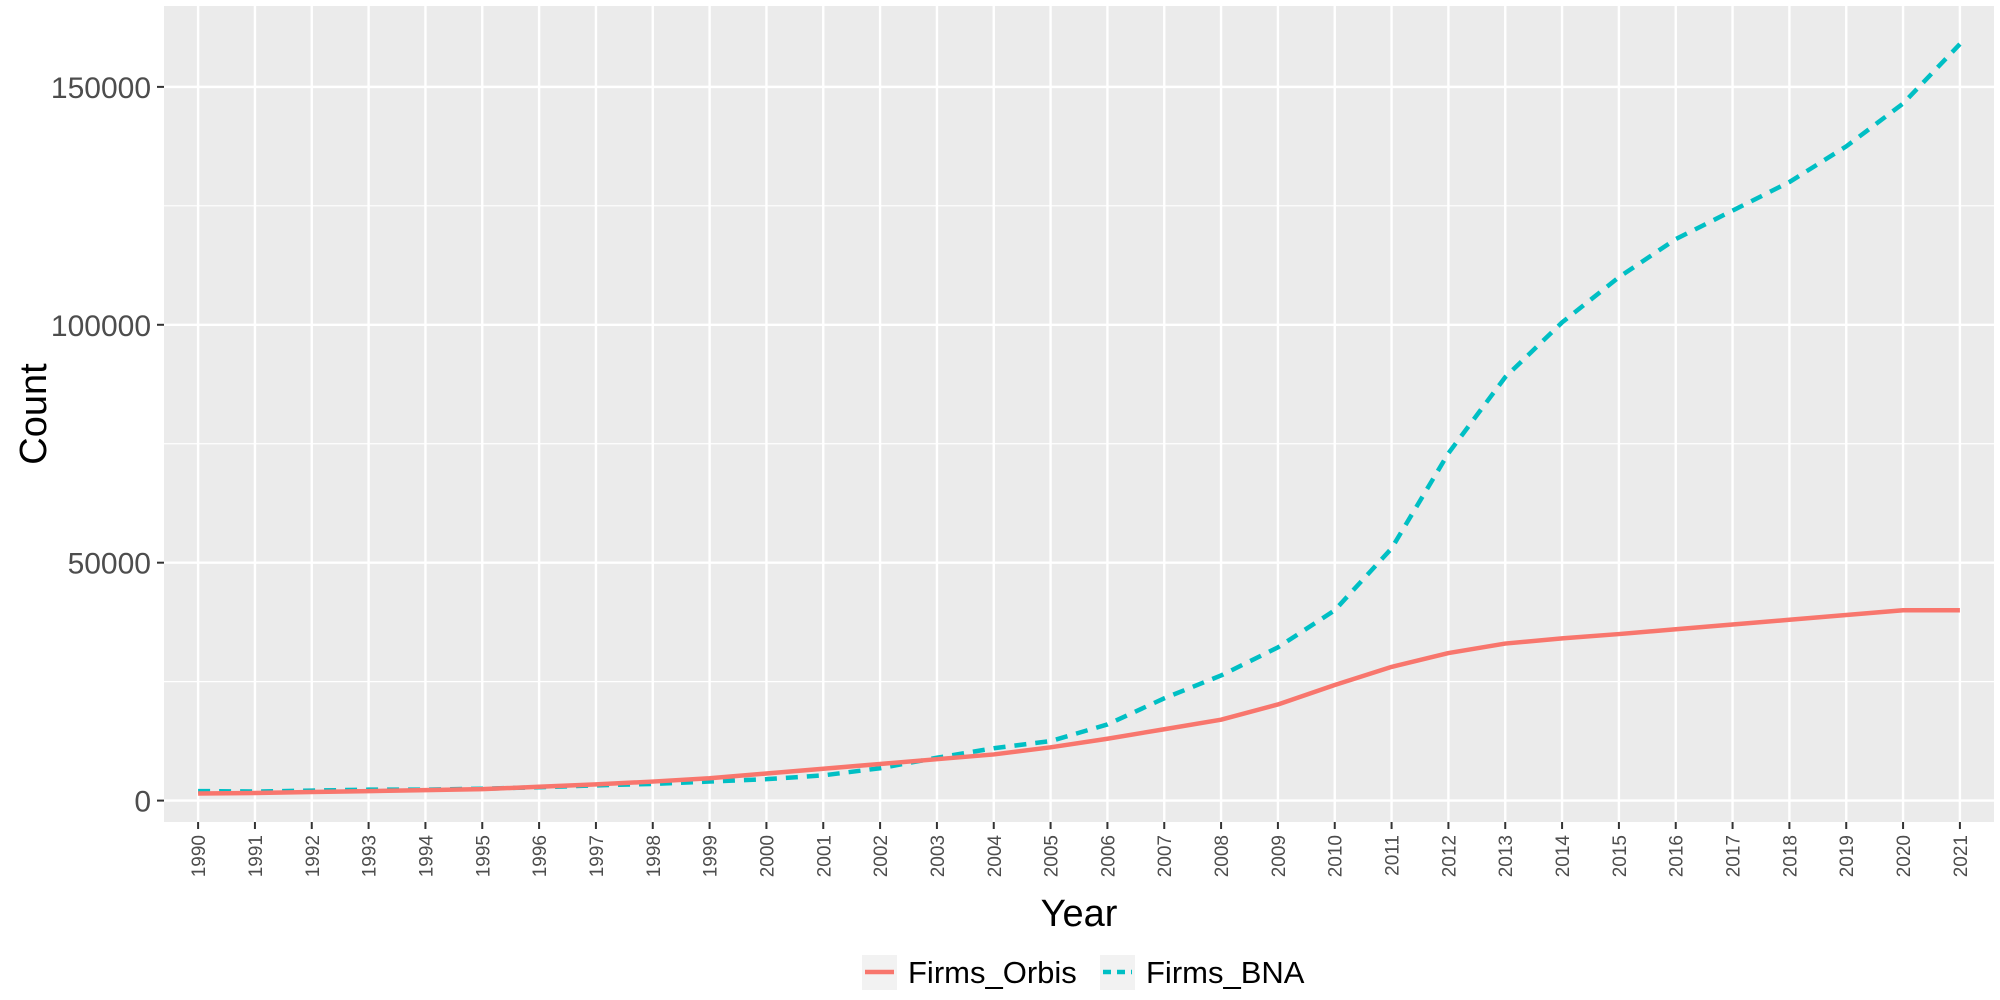 This screenshot has width=2000, height=1000. Describe the element at coordinates (1079, 914) in the screenshot. I see `x-axis-title: Year` at that location.